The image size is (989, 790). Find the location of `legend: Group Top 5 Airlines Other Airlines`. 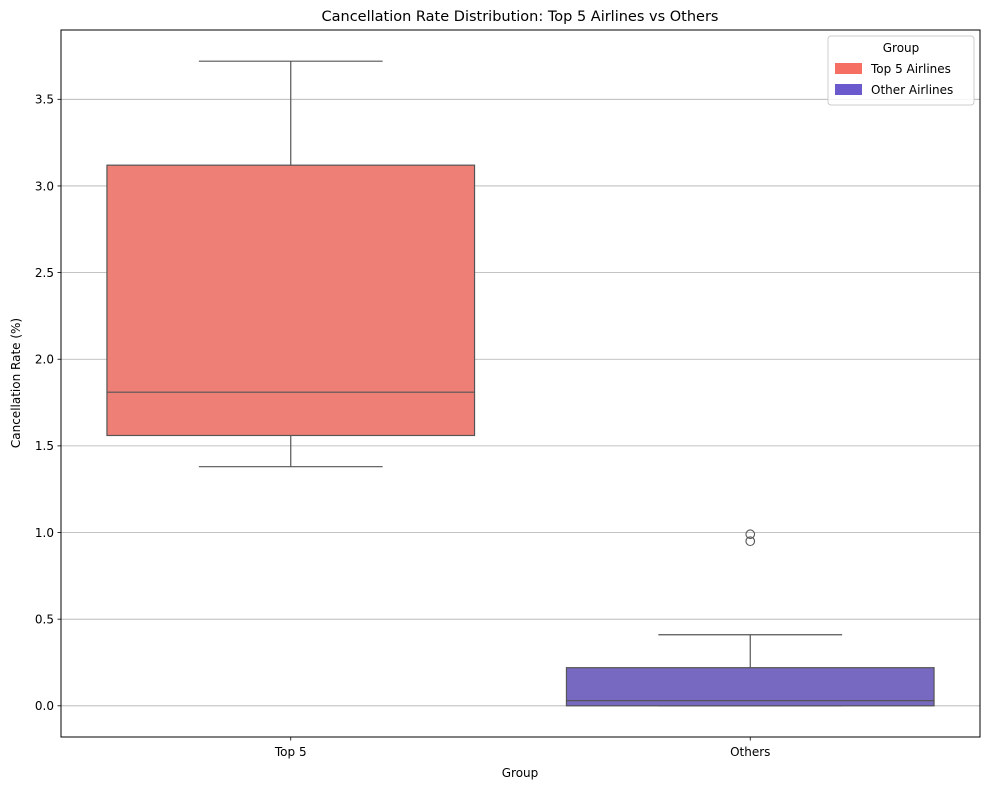

legend: Group Top 5 Airlines Other Airlines is located at coordinates (901, 70).